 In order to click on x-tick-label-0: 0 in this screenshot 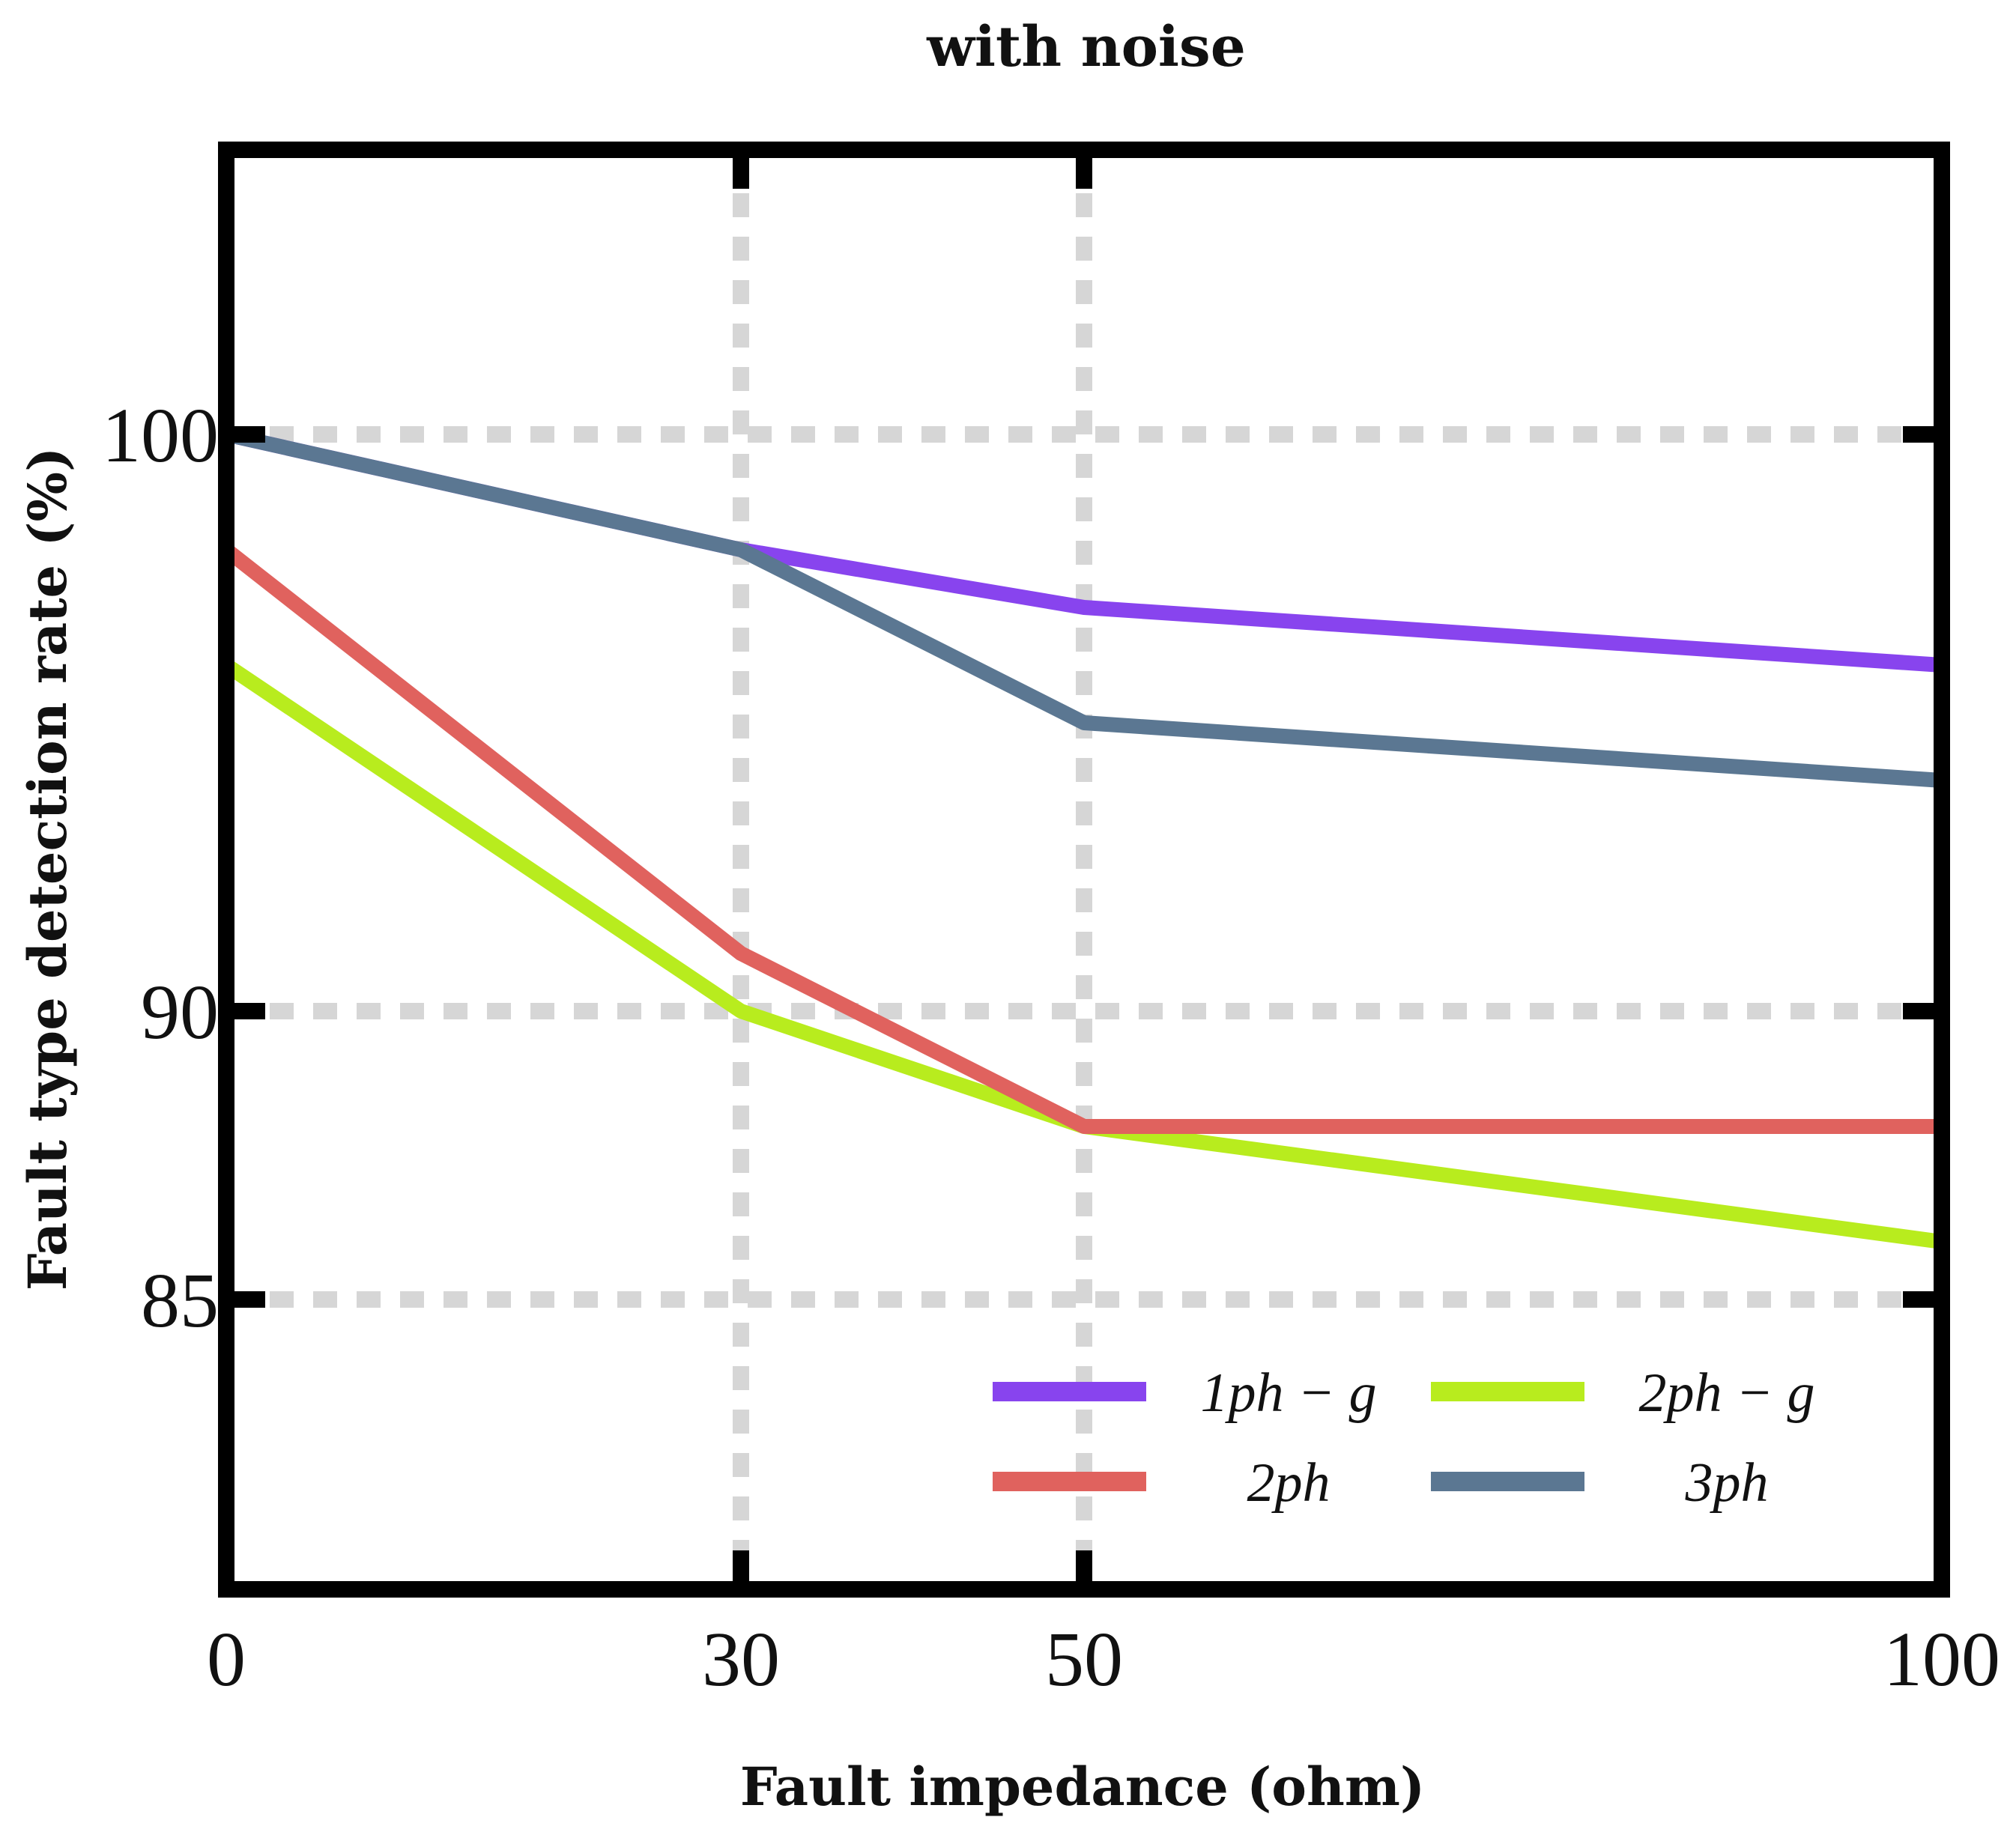, I will do `click(226, 1659)`.